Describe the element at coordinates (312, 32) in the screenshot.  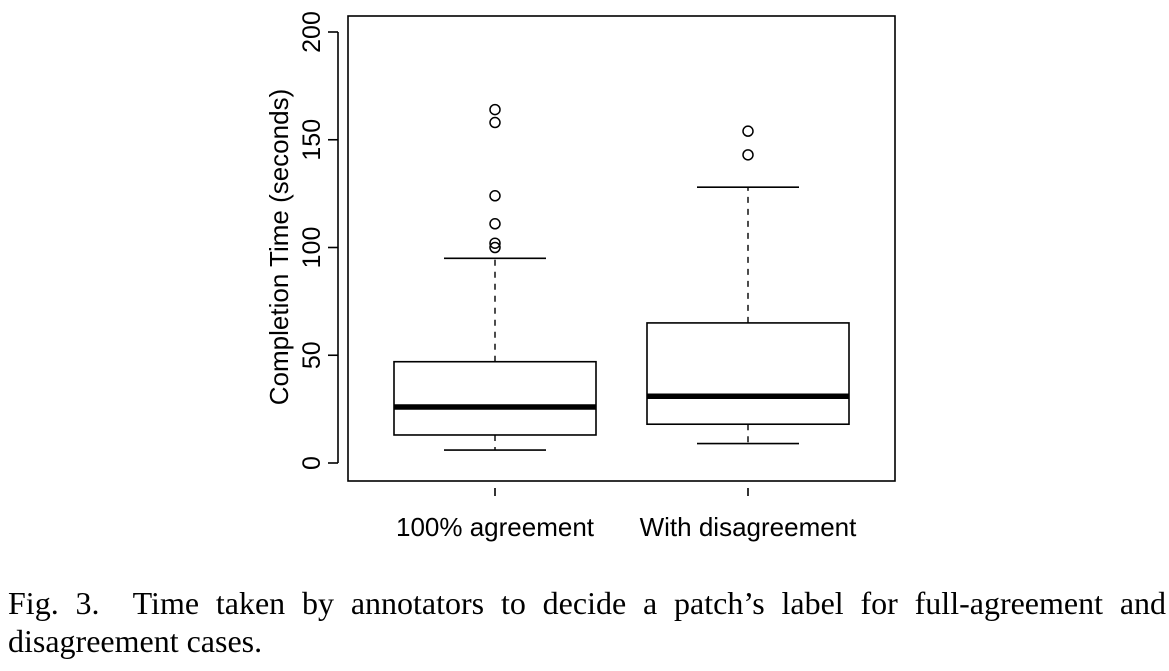
I see `y-tick-label-200: 200` at that location.